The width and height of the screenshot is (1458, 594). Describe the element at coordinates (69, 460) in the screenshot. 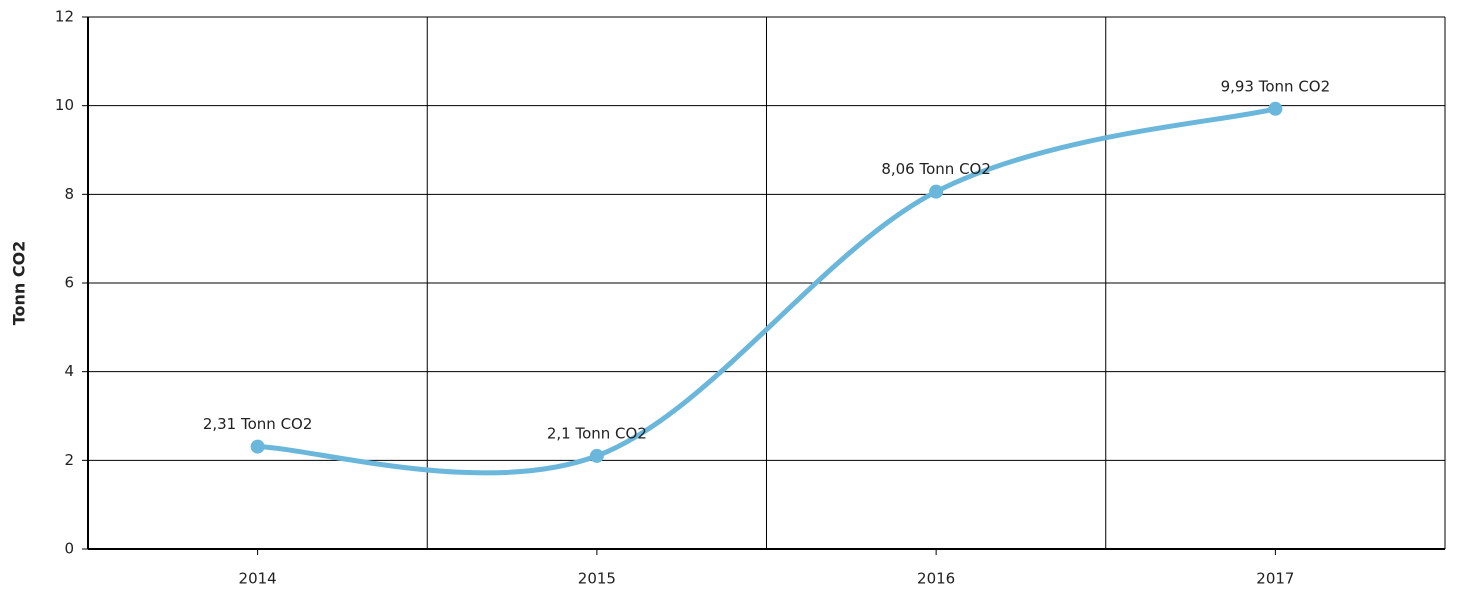

I see `y-tick-label: 2` at that location.